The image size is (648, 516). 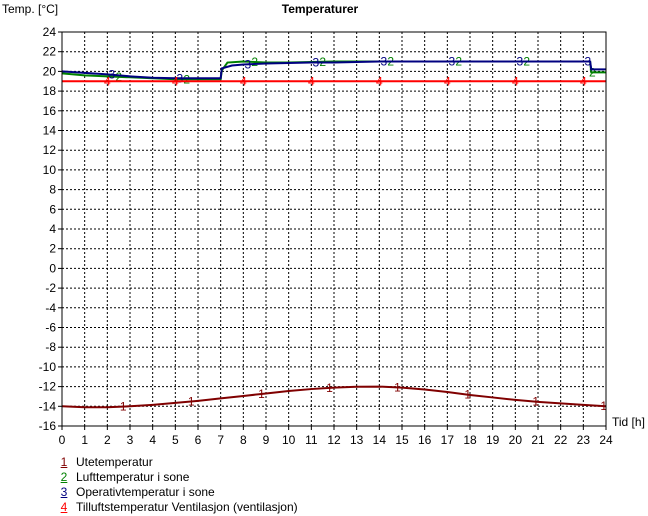 What do you see at coordinates (145, 492) in the screenshot?
I see `legend-label: Operativtemperatur i sone` at bounding box center [145, 492].